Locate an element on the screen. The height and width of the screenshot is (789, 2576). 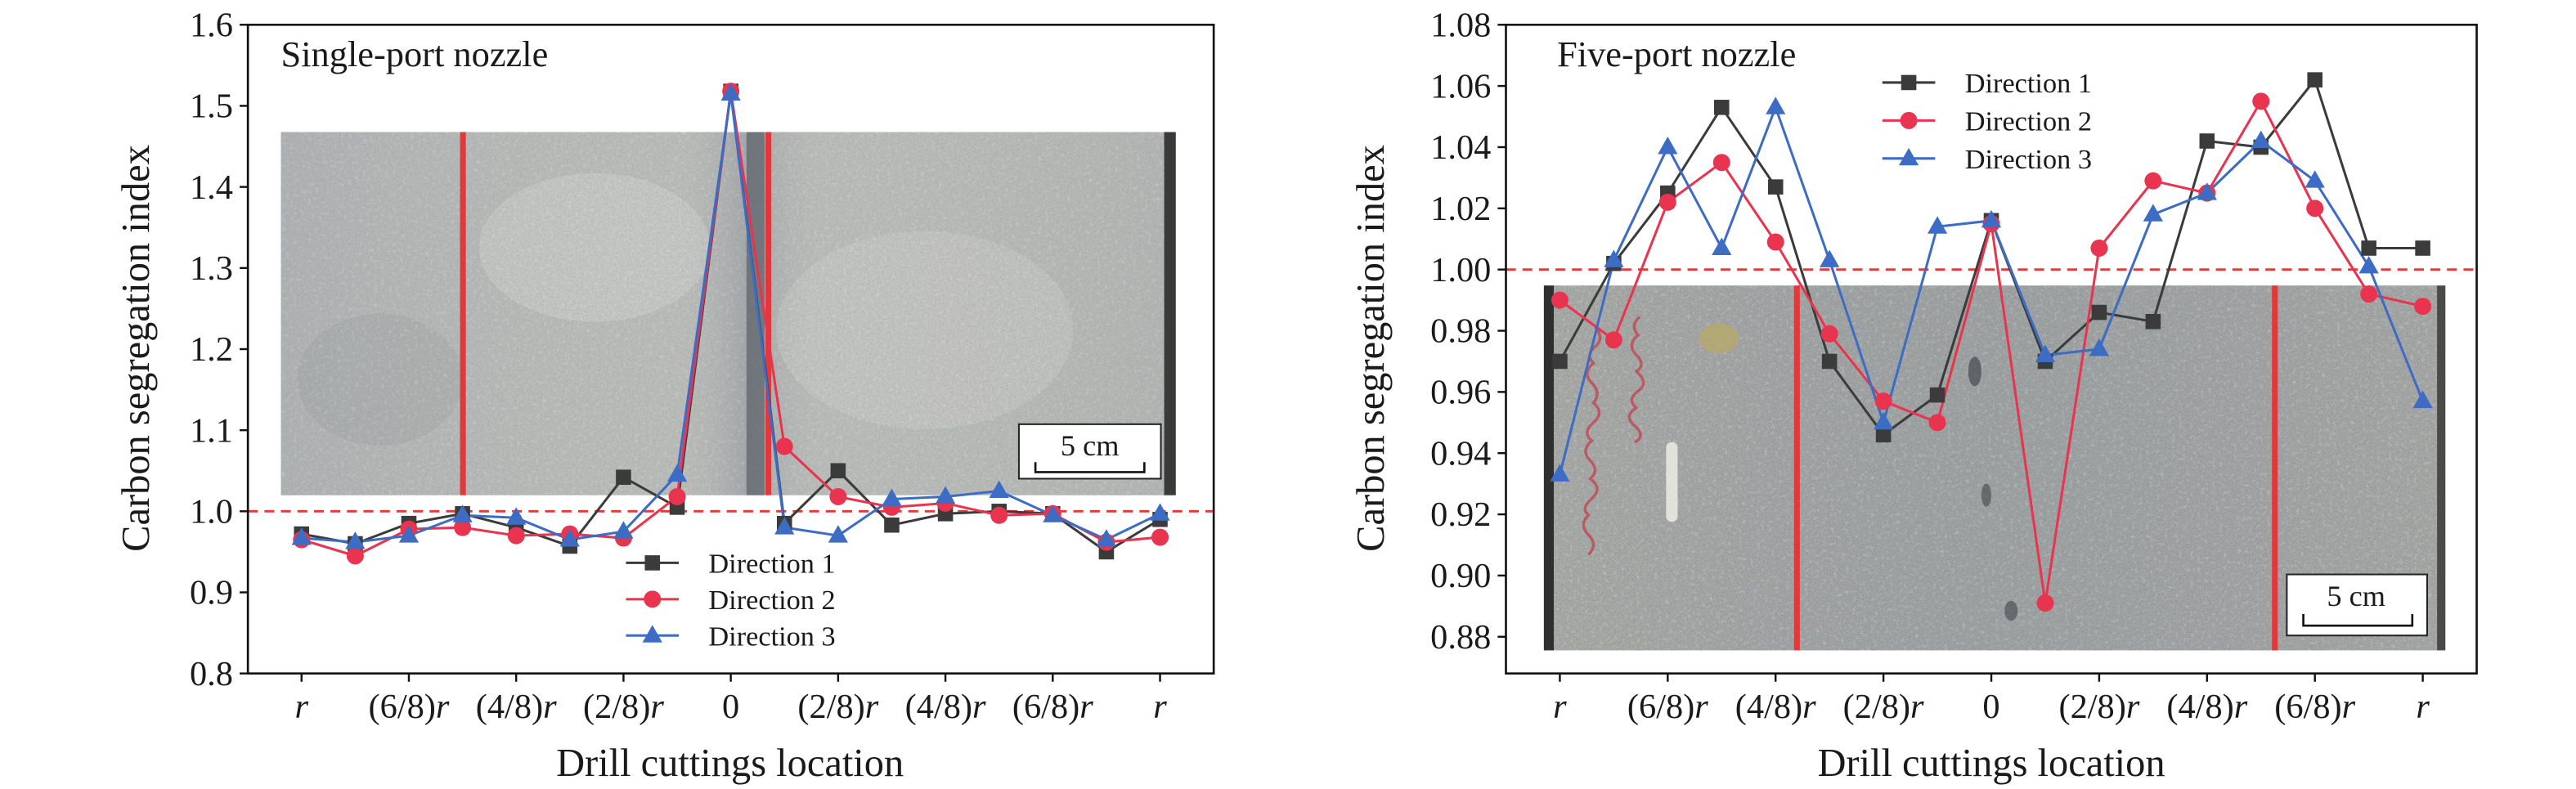
photo-left-edge is located at coordinates (1549, 468).